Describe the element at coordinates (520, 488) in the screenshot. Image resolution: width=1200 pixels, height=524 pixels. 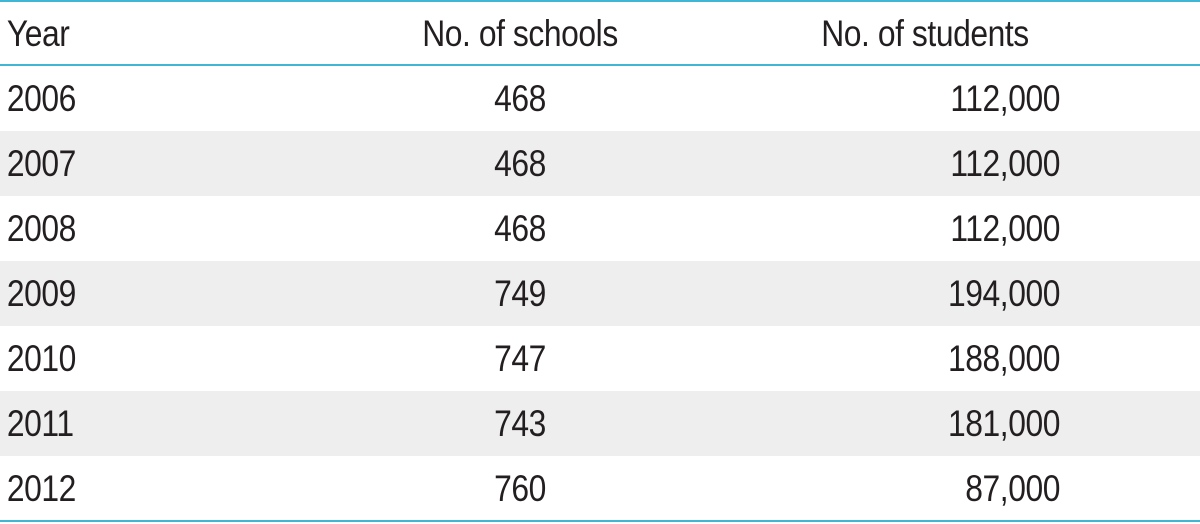
I see `cell-schools: 760` at that location.